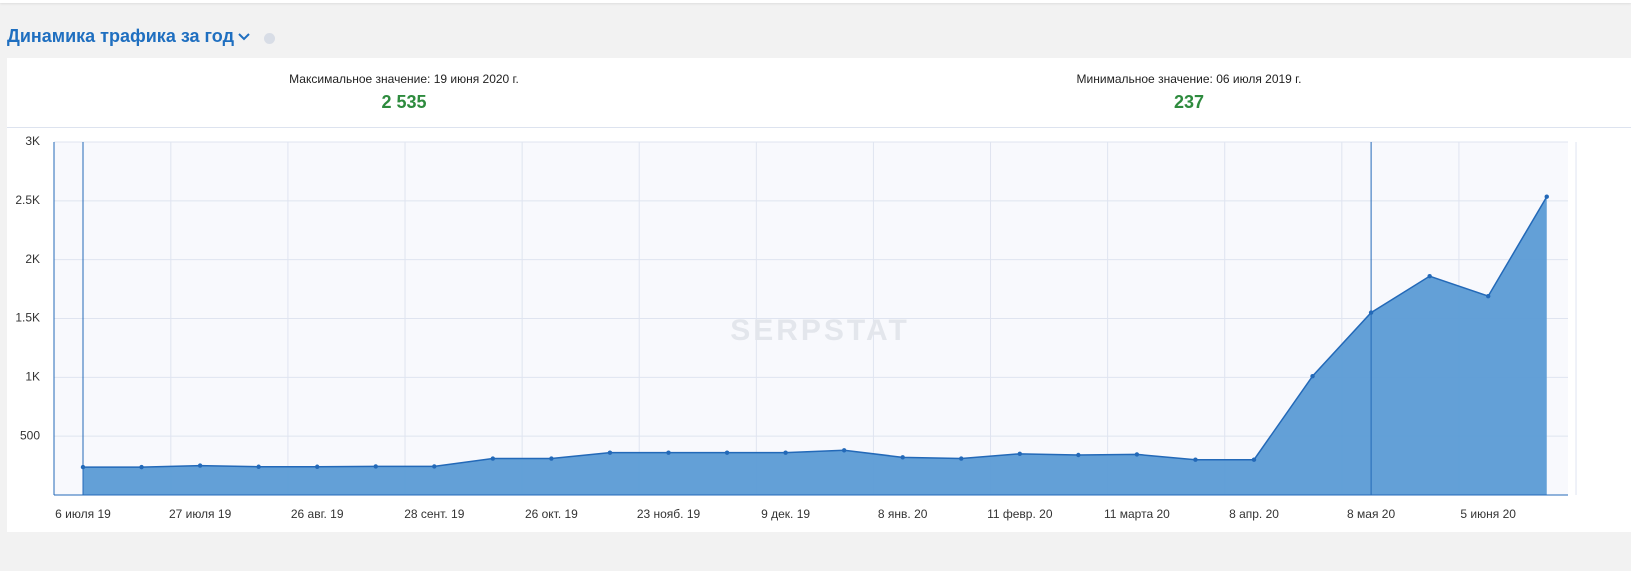  What do you see at coordinates (244, 37) in the screenshot?
I see `chevron` at bounding box center [244, 37].